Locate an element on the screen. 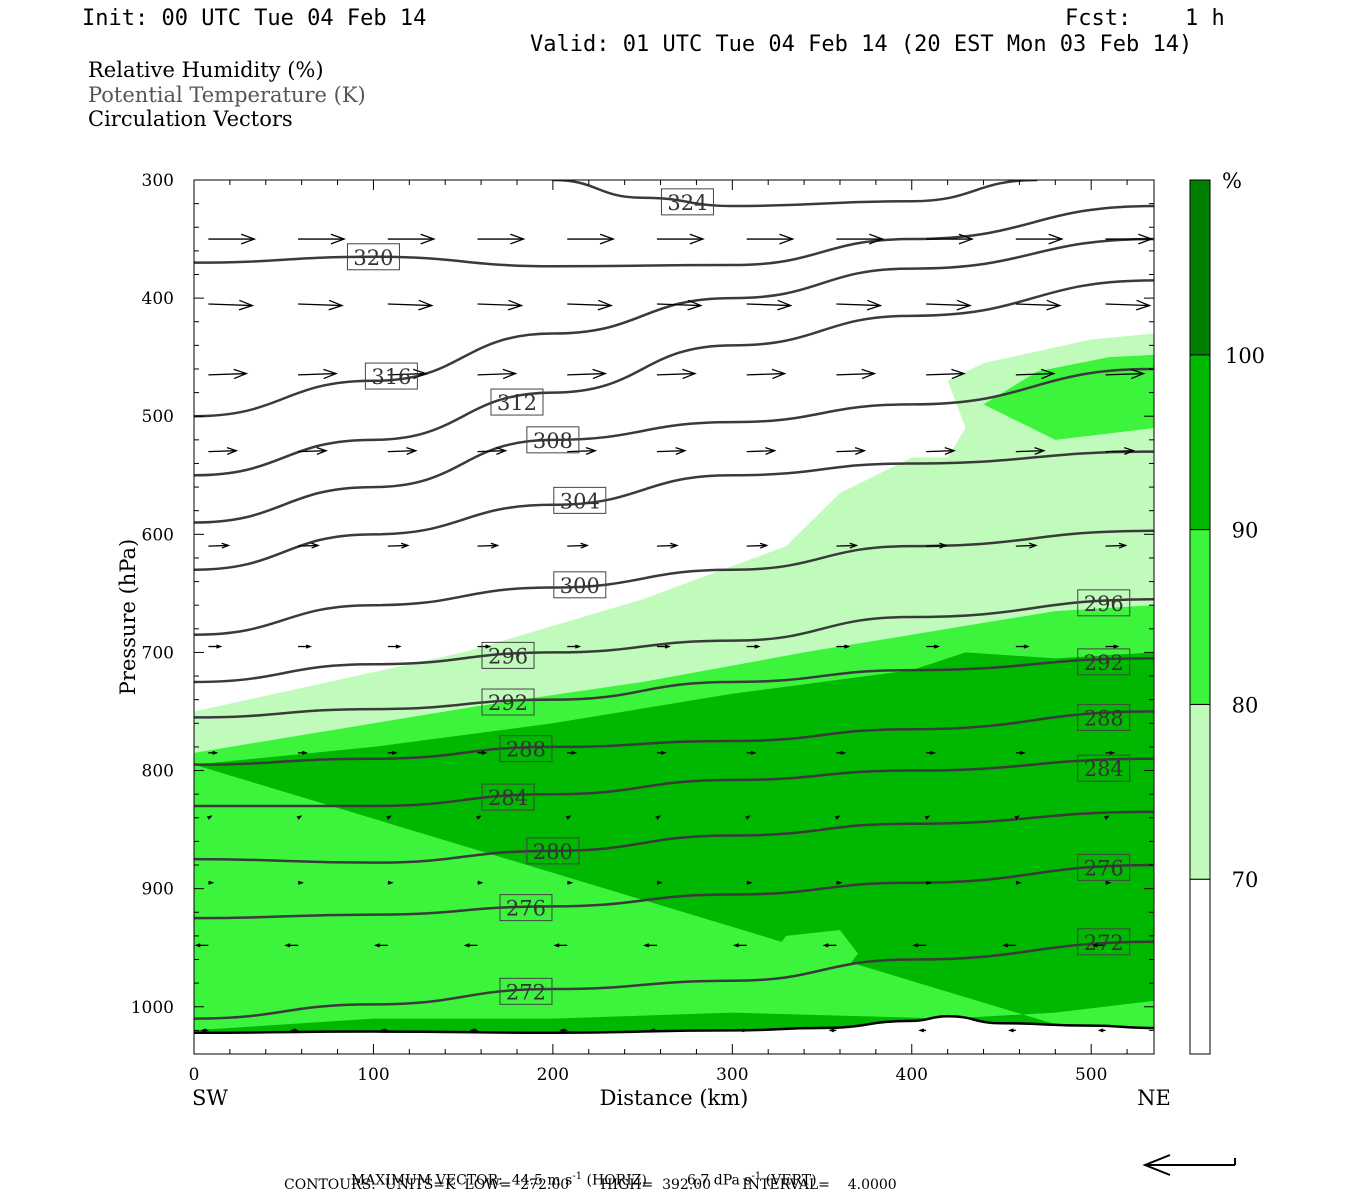 Image resolution: width=1350 pixels, height=1200 pixels. contour-label-right-284: 284 is located at coordinates (1104, 769).